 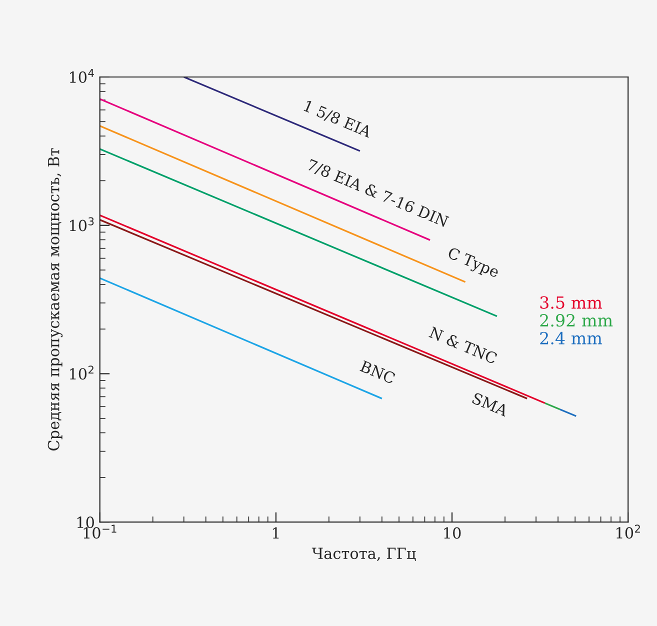 What do you see at coordinates (463, 345) in the screenshot?
I see `annotation: N & TNC` at bounding box center [463, 345].